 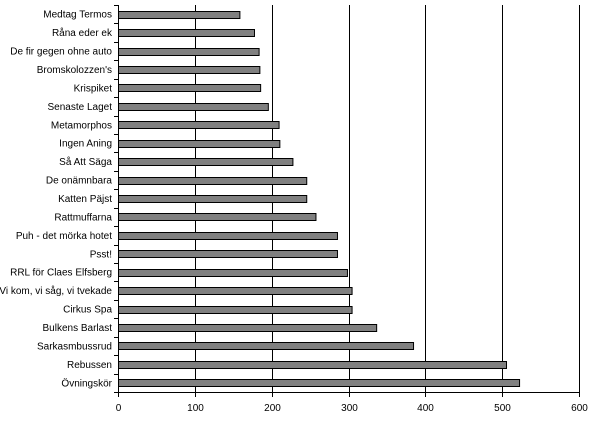 I want to click on category-label-2: Råna eder ek, so click(x=82, y=33).